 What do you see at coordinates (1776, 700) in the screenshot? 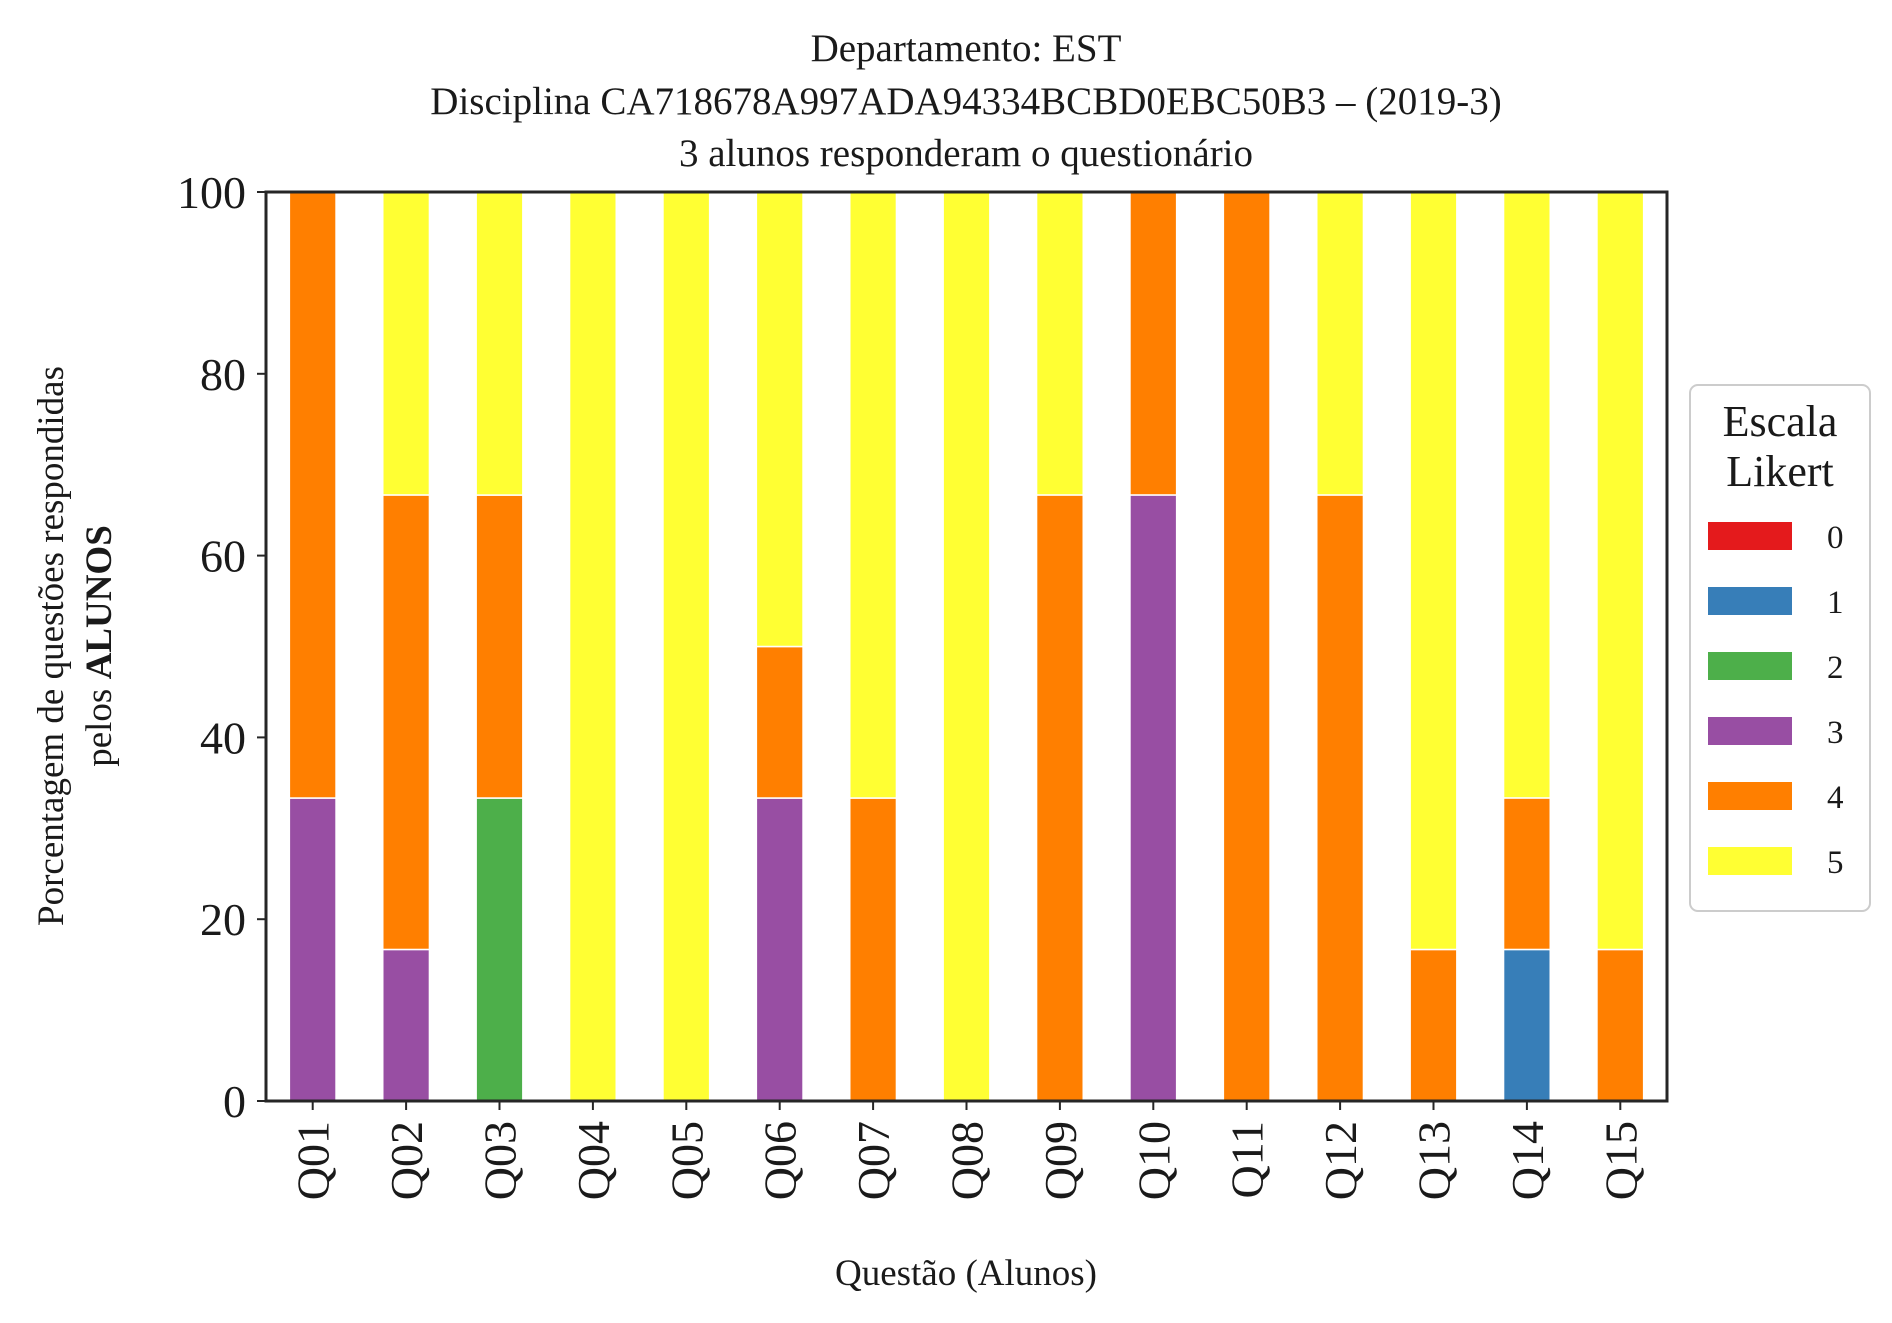
I see `legend-items: 0 1 2 3 4 5` at bounding box center [1776, 700].